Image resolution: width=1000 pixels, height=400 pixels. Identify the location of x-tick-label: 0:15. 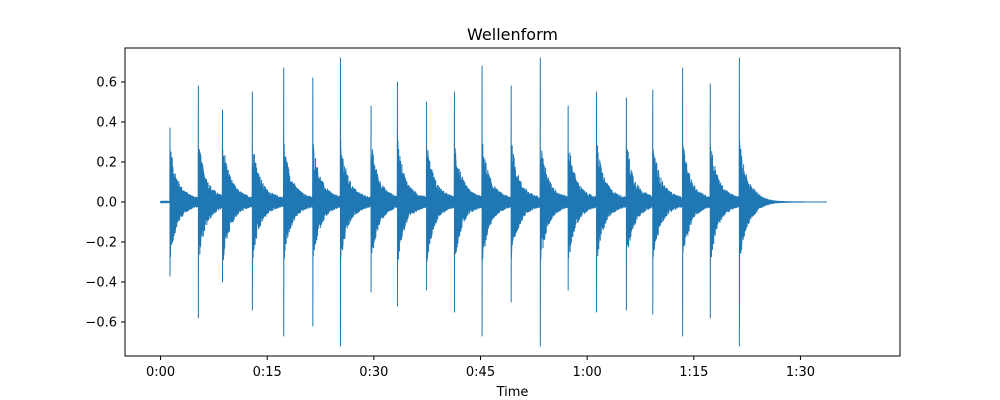
(267, 372).